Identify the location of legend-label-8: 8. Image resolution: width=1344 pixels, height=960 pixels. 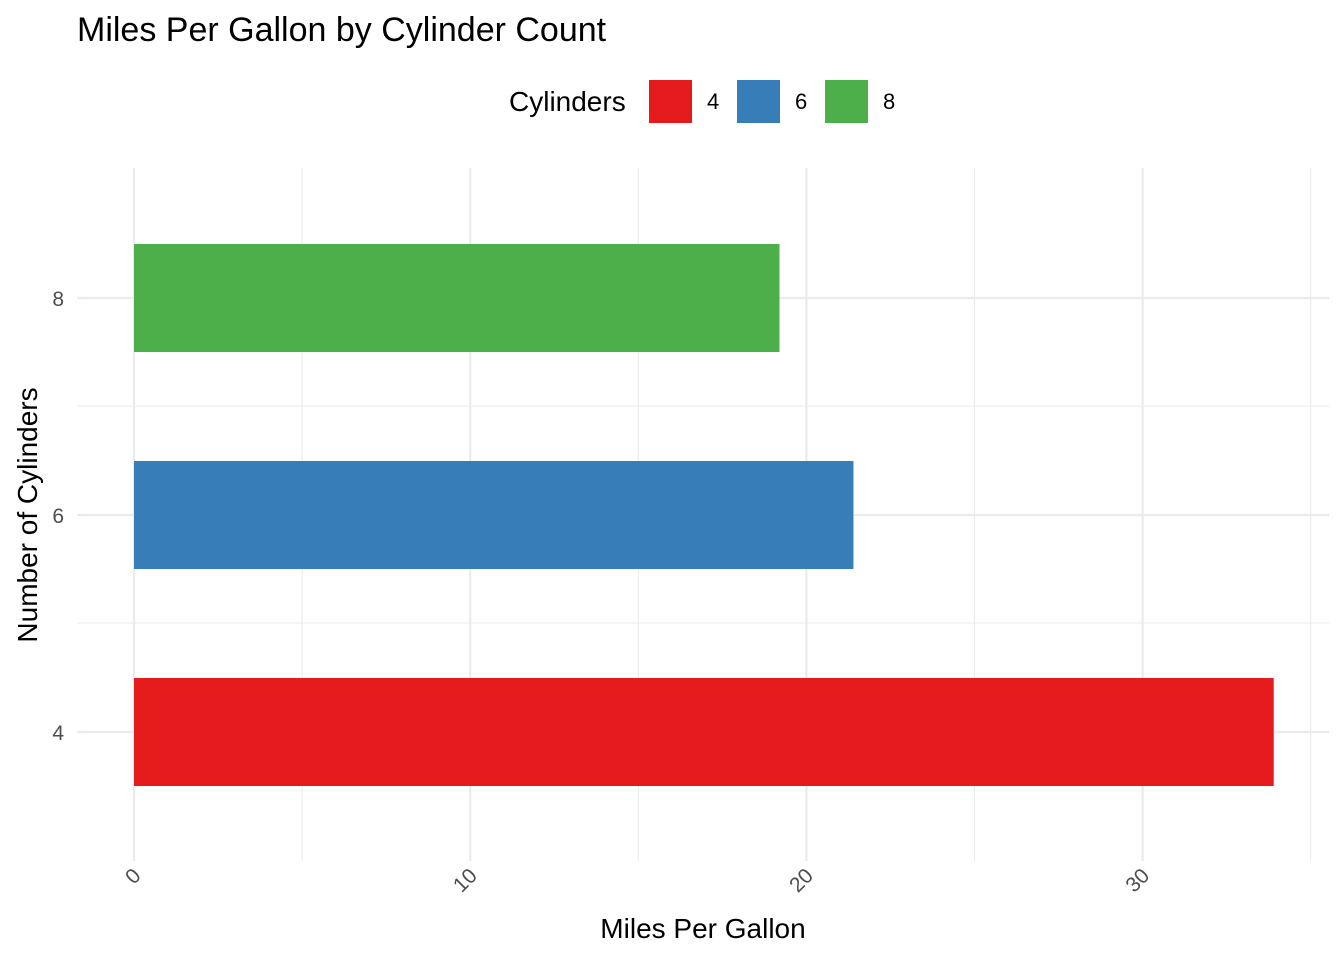
(889, 101).